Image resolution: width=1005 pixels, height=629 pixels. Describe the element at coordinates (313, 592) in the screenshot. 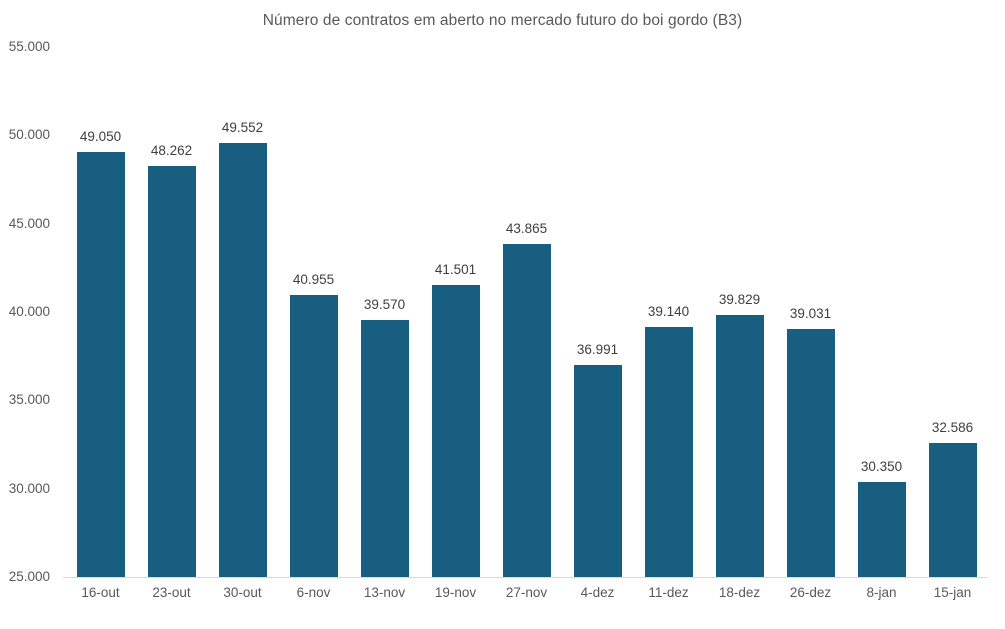

I see `x-axis-tick-label: 6-nov` at that location.